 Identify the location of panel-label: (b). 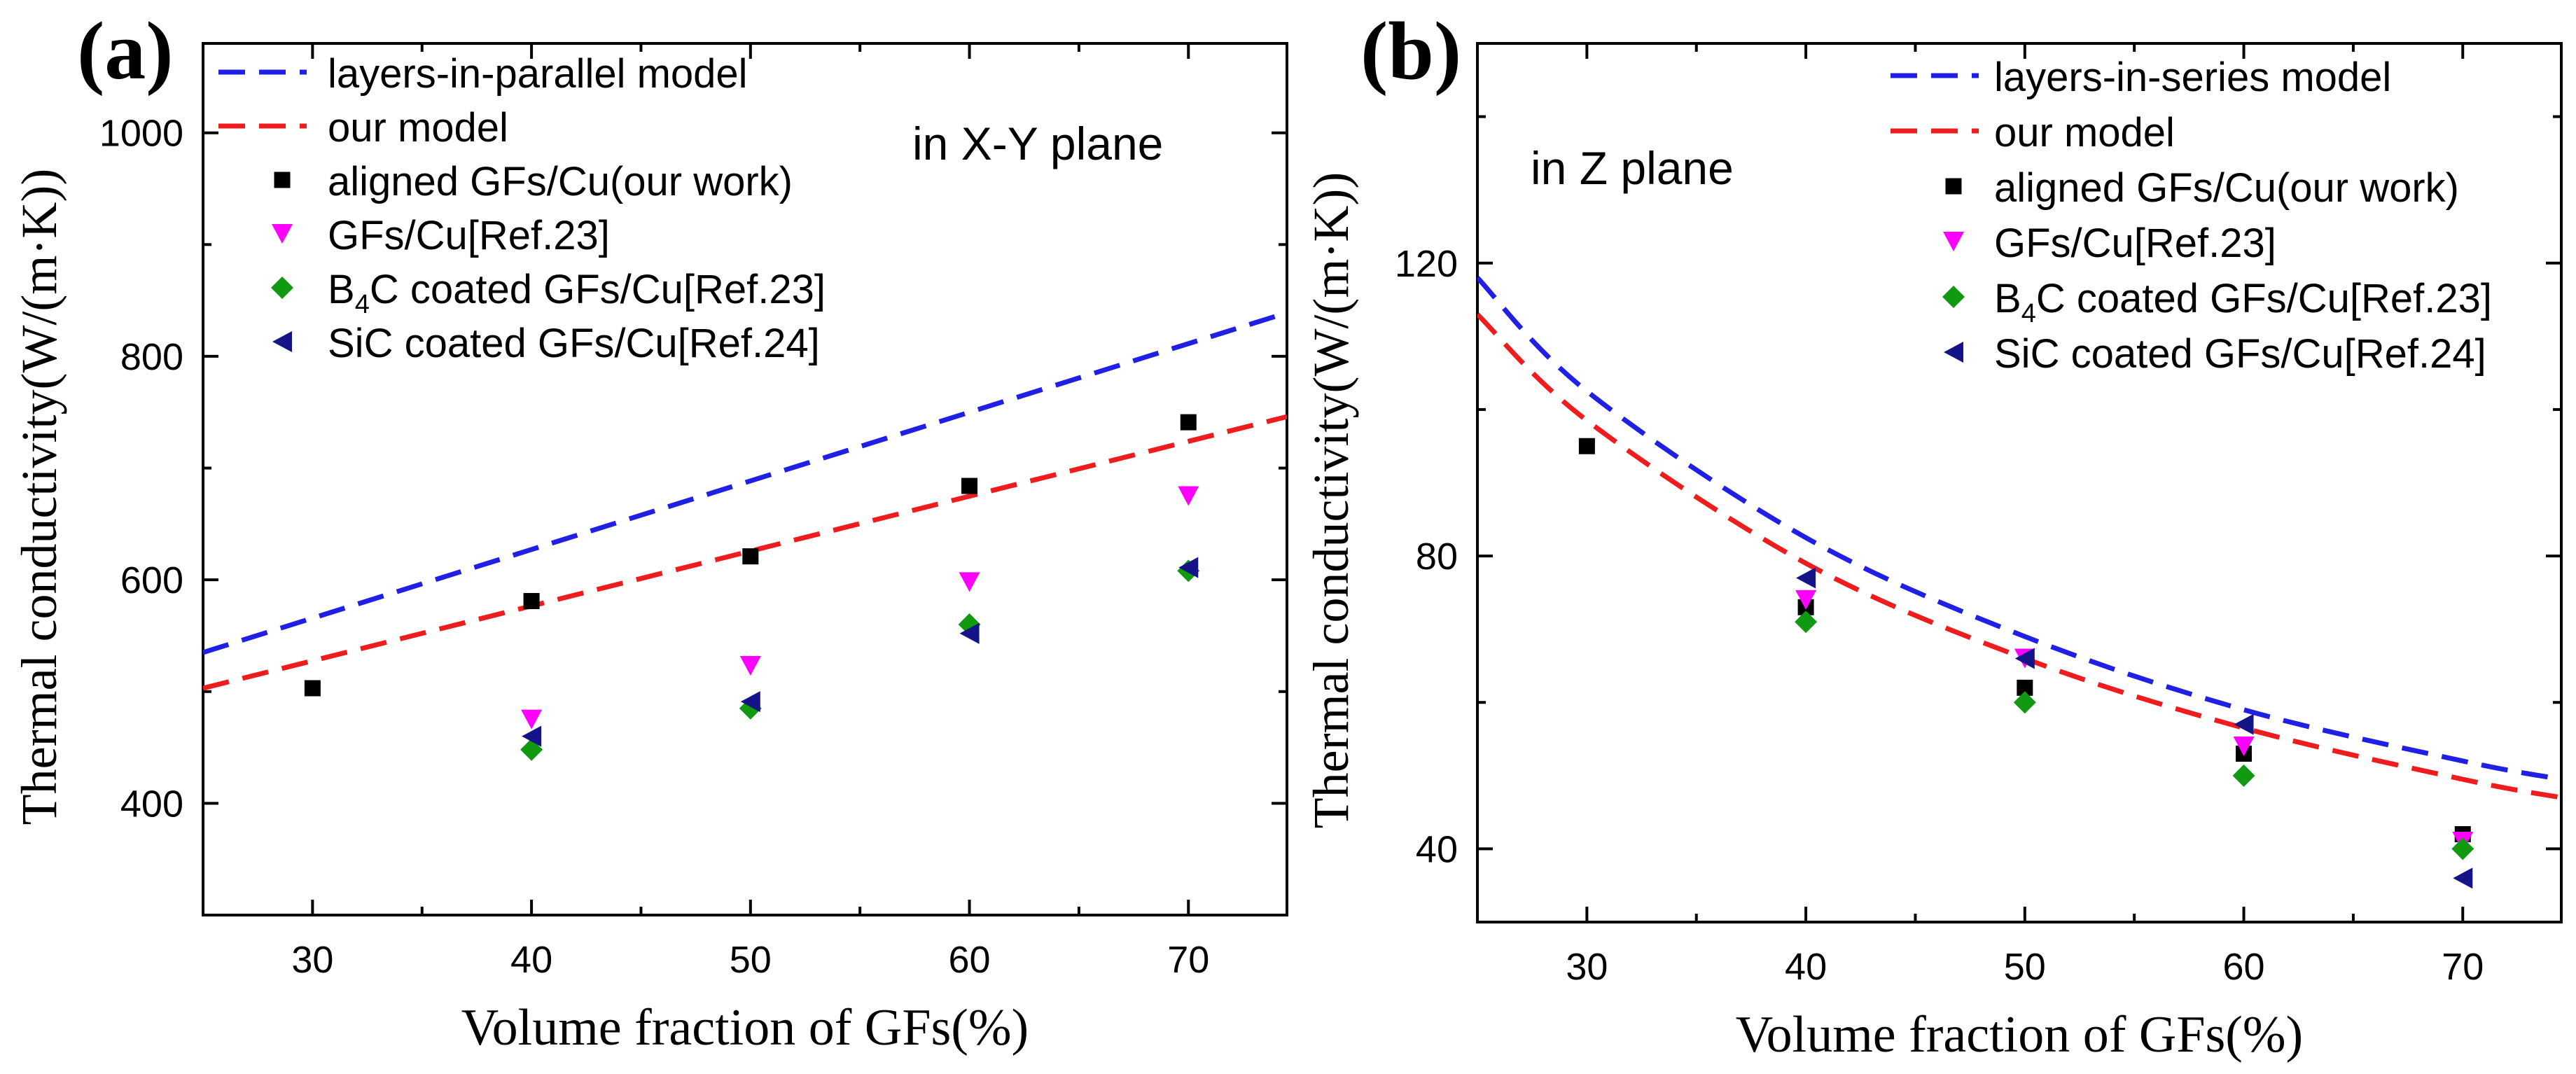
(1410, 51).